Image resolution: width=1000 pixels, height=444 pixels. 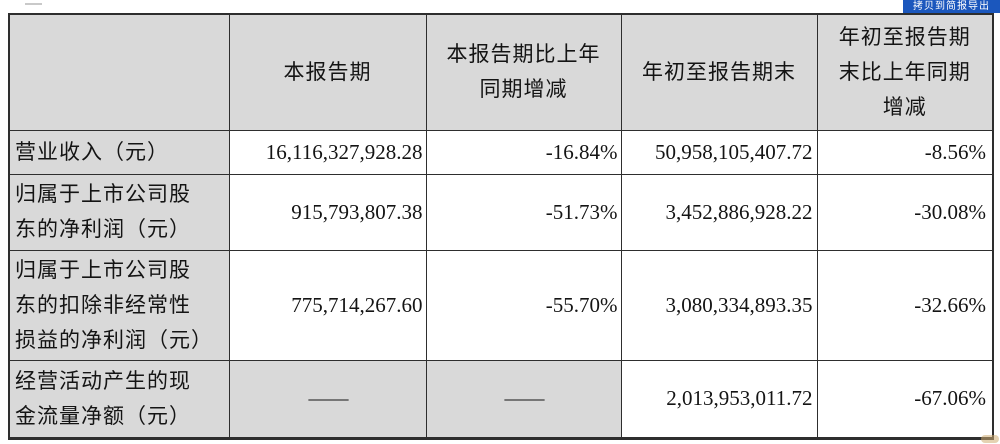 What do you see at coordinates (523, 72) in the screenshot?
I see `header-current-period-change: 本报告期比上年 同期增减` at bounding box center [523, 72].